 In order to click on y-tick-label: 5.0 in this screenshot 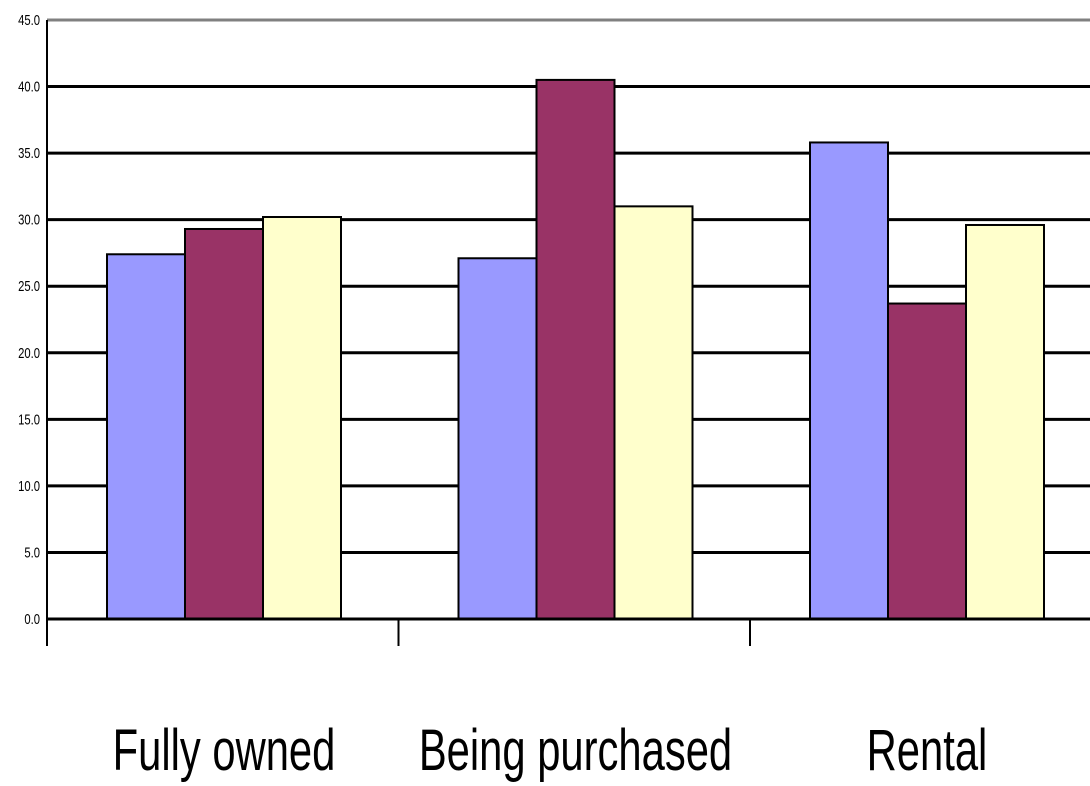, I will do `click(32, 552)`.